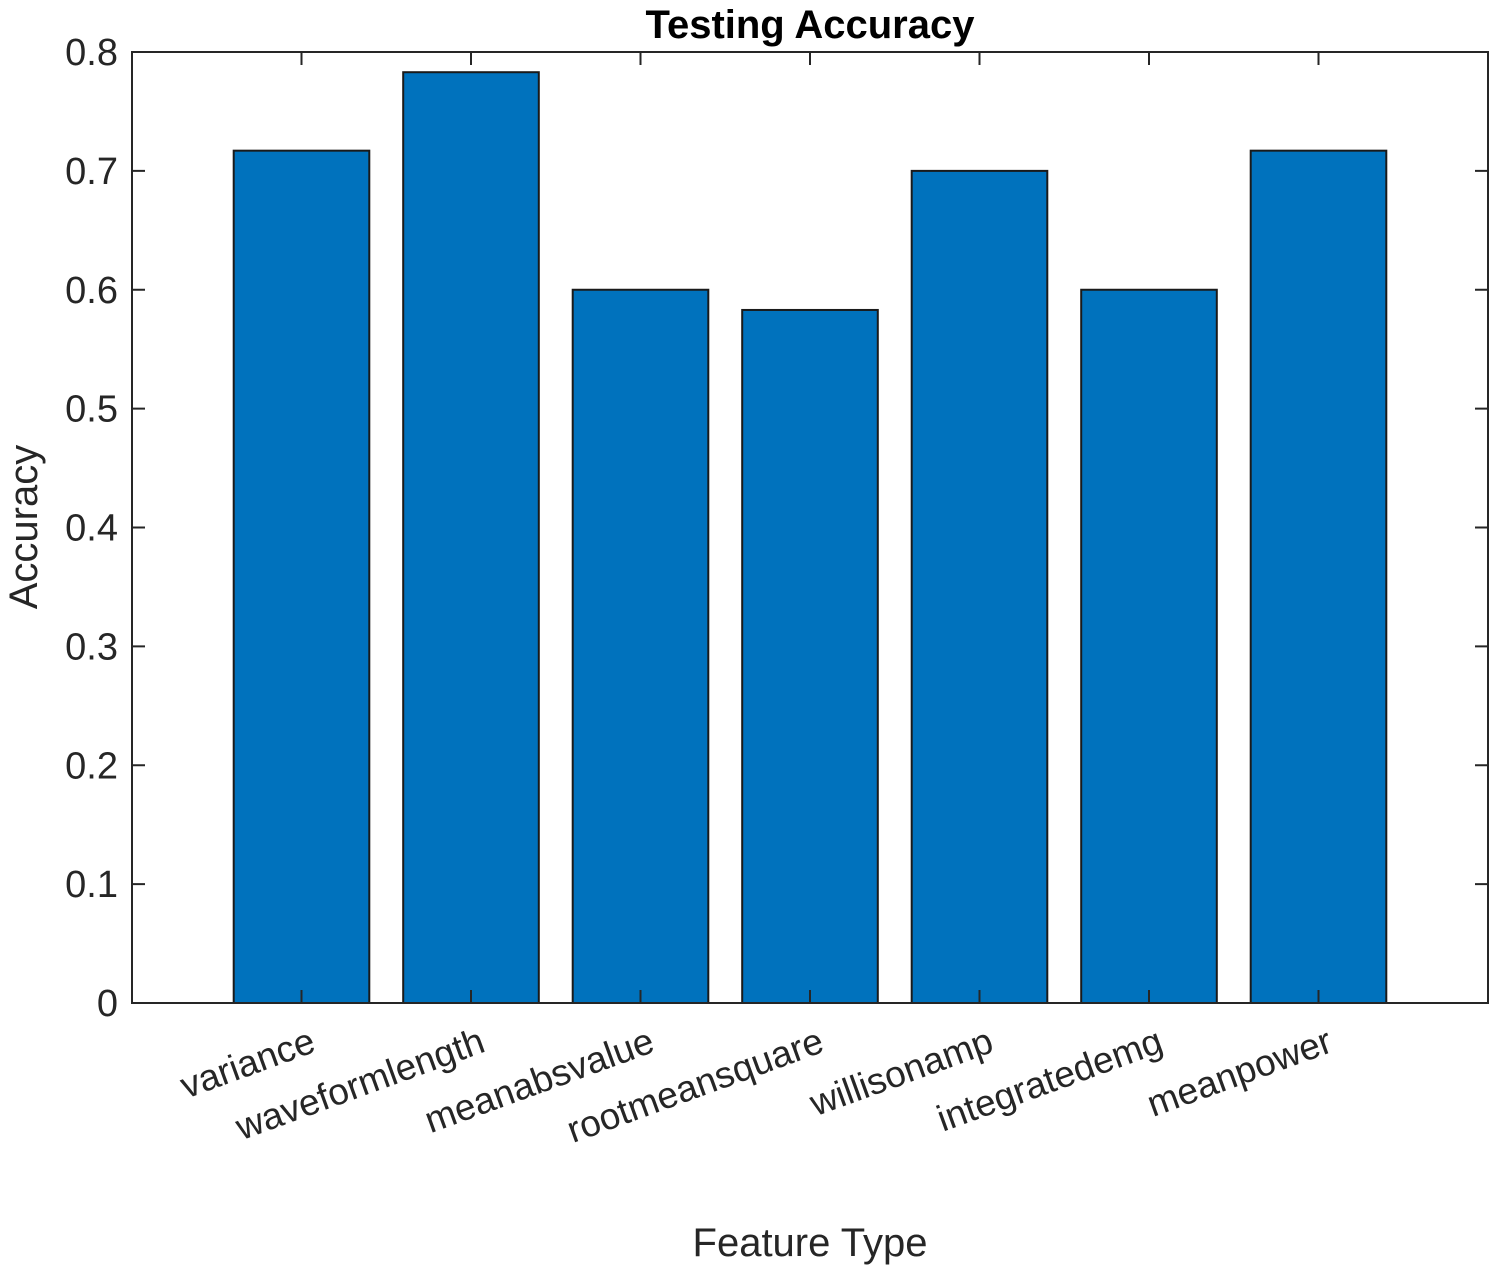 The width and height of the screenshot is (1495, 1271). I want to click on bar-meanabsvalue, so click(640, 646).